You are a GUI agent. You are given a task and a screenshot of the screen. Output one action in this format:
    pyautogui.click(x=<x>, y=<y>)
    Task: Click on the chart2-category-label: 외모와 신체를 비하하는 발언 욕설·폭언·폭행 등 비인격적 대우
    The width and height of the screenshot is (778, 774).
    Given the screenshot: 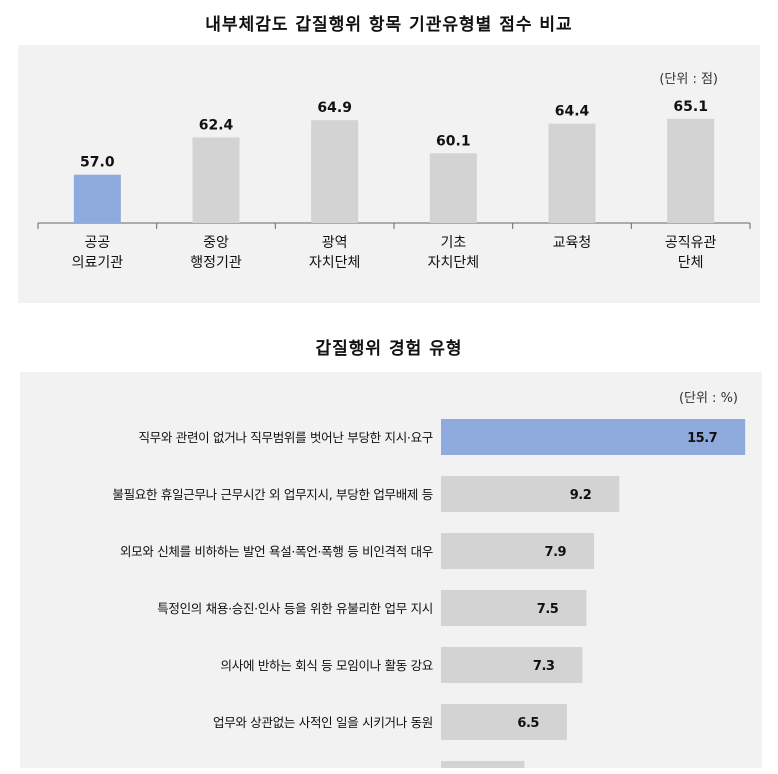 What is the action you would take?
    pyautogui.click(x=276, y=551)
    